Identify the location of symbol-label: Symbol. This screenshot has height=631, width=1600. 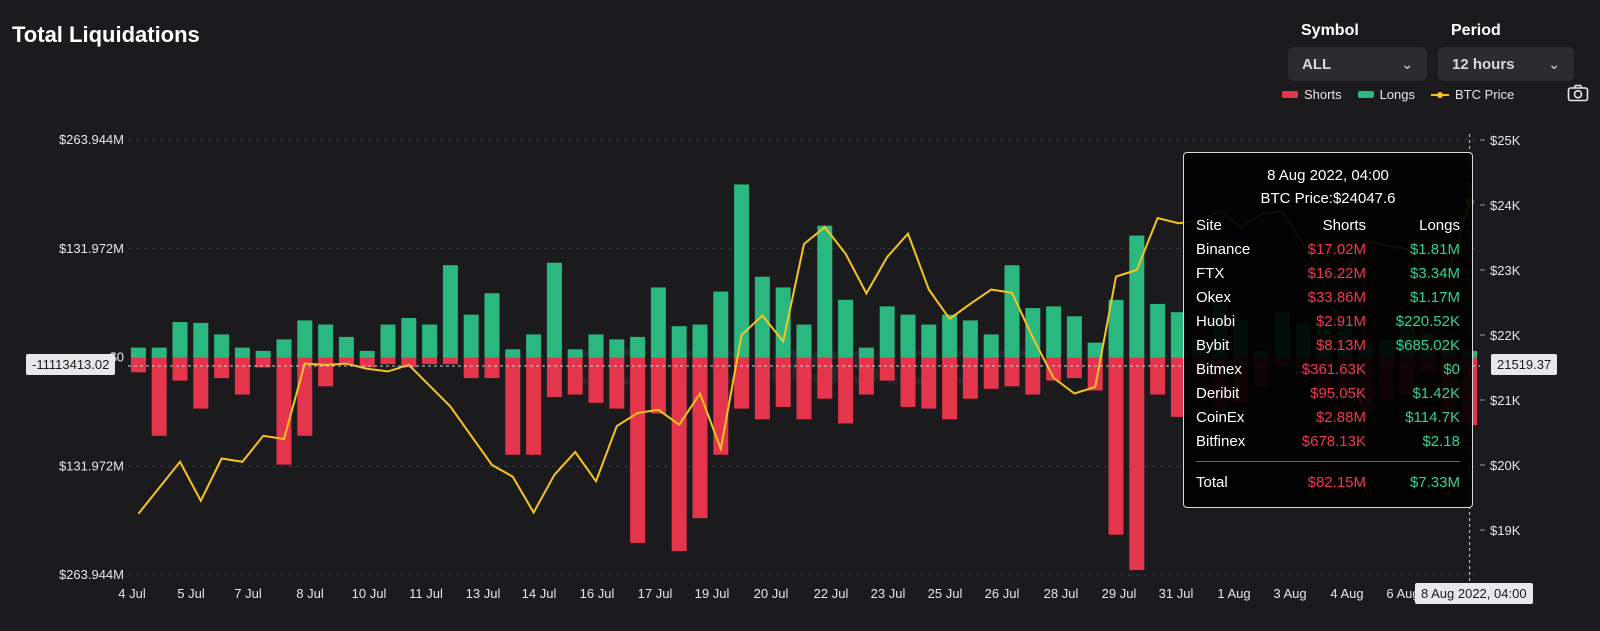
(1330, 30).